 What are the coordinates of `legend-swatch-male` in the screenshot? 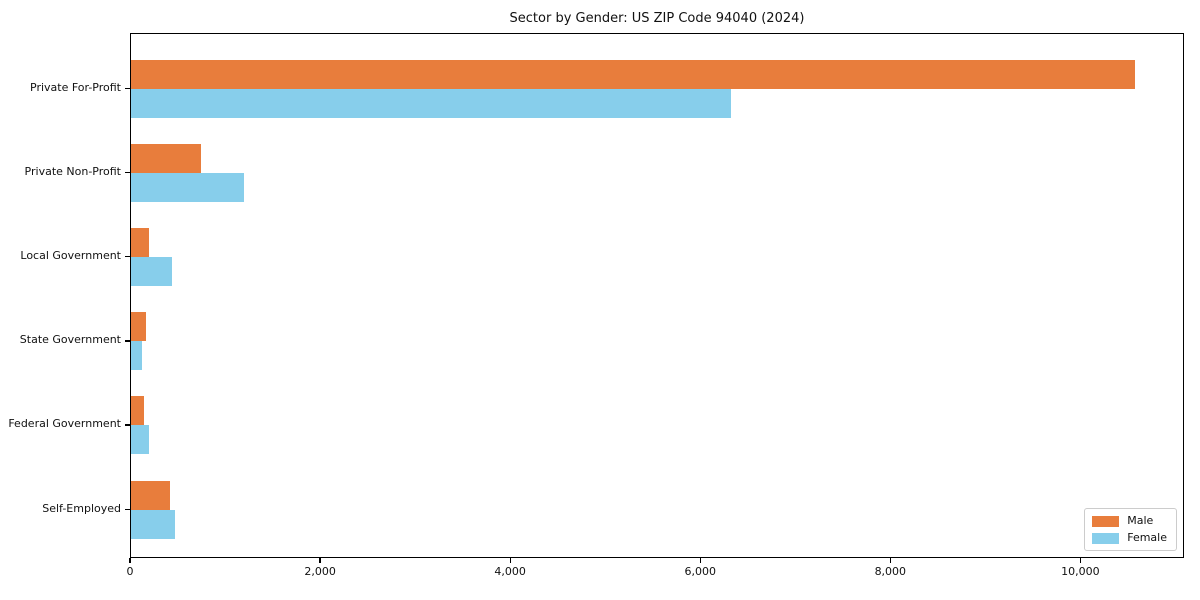 It's located at (1106, 521).